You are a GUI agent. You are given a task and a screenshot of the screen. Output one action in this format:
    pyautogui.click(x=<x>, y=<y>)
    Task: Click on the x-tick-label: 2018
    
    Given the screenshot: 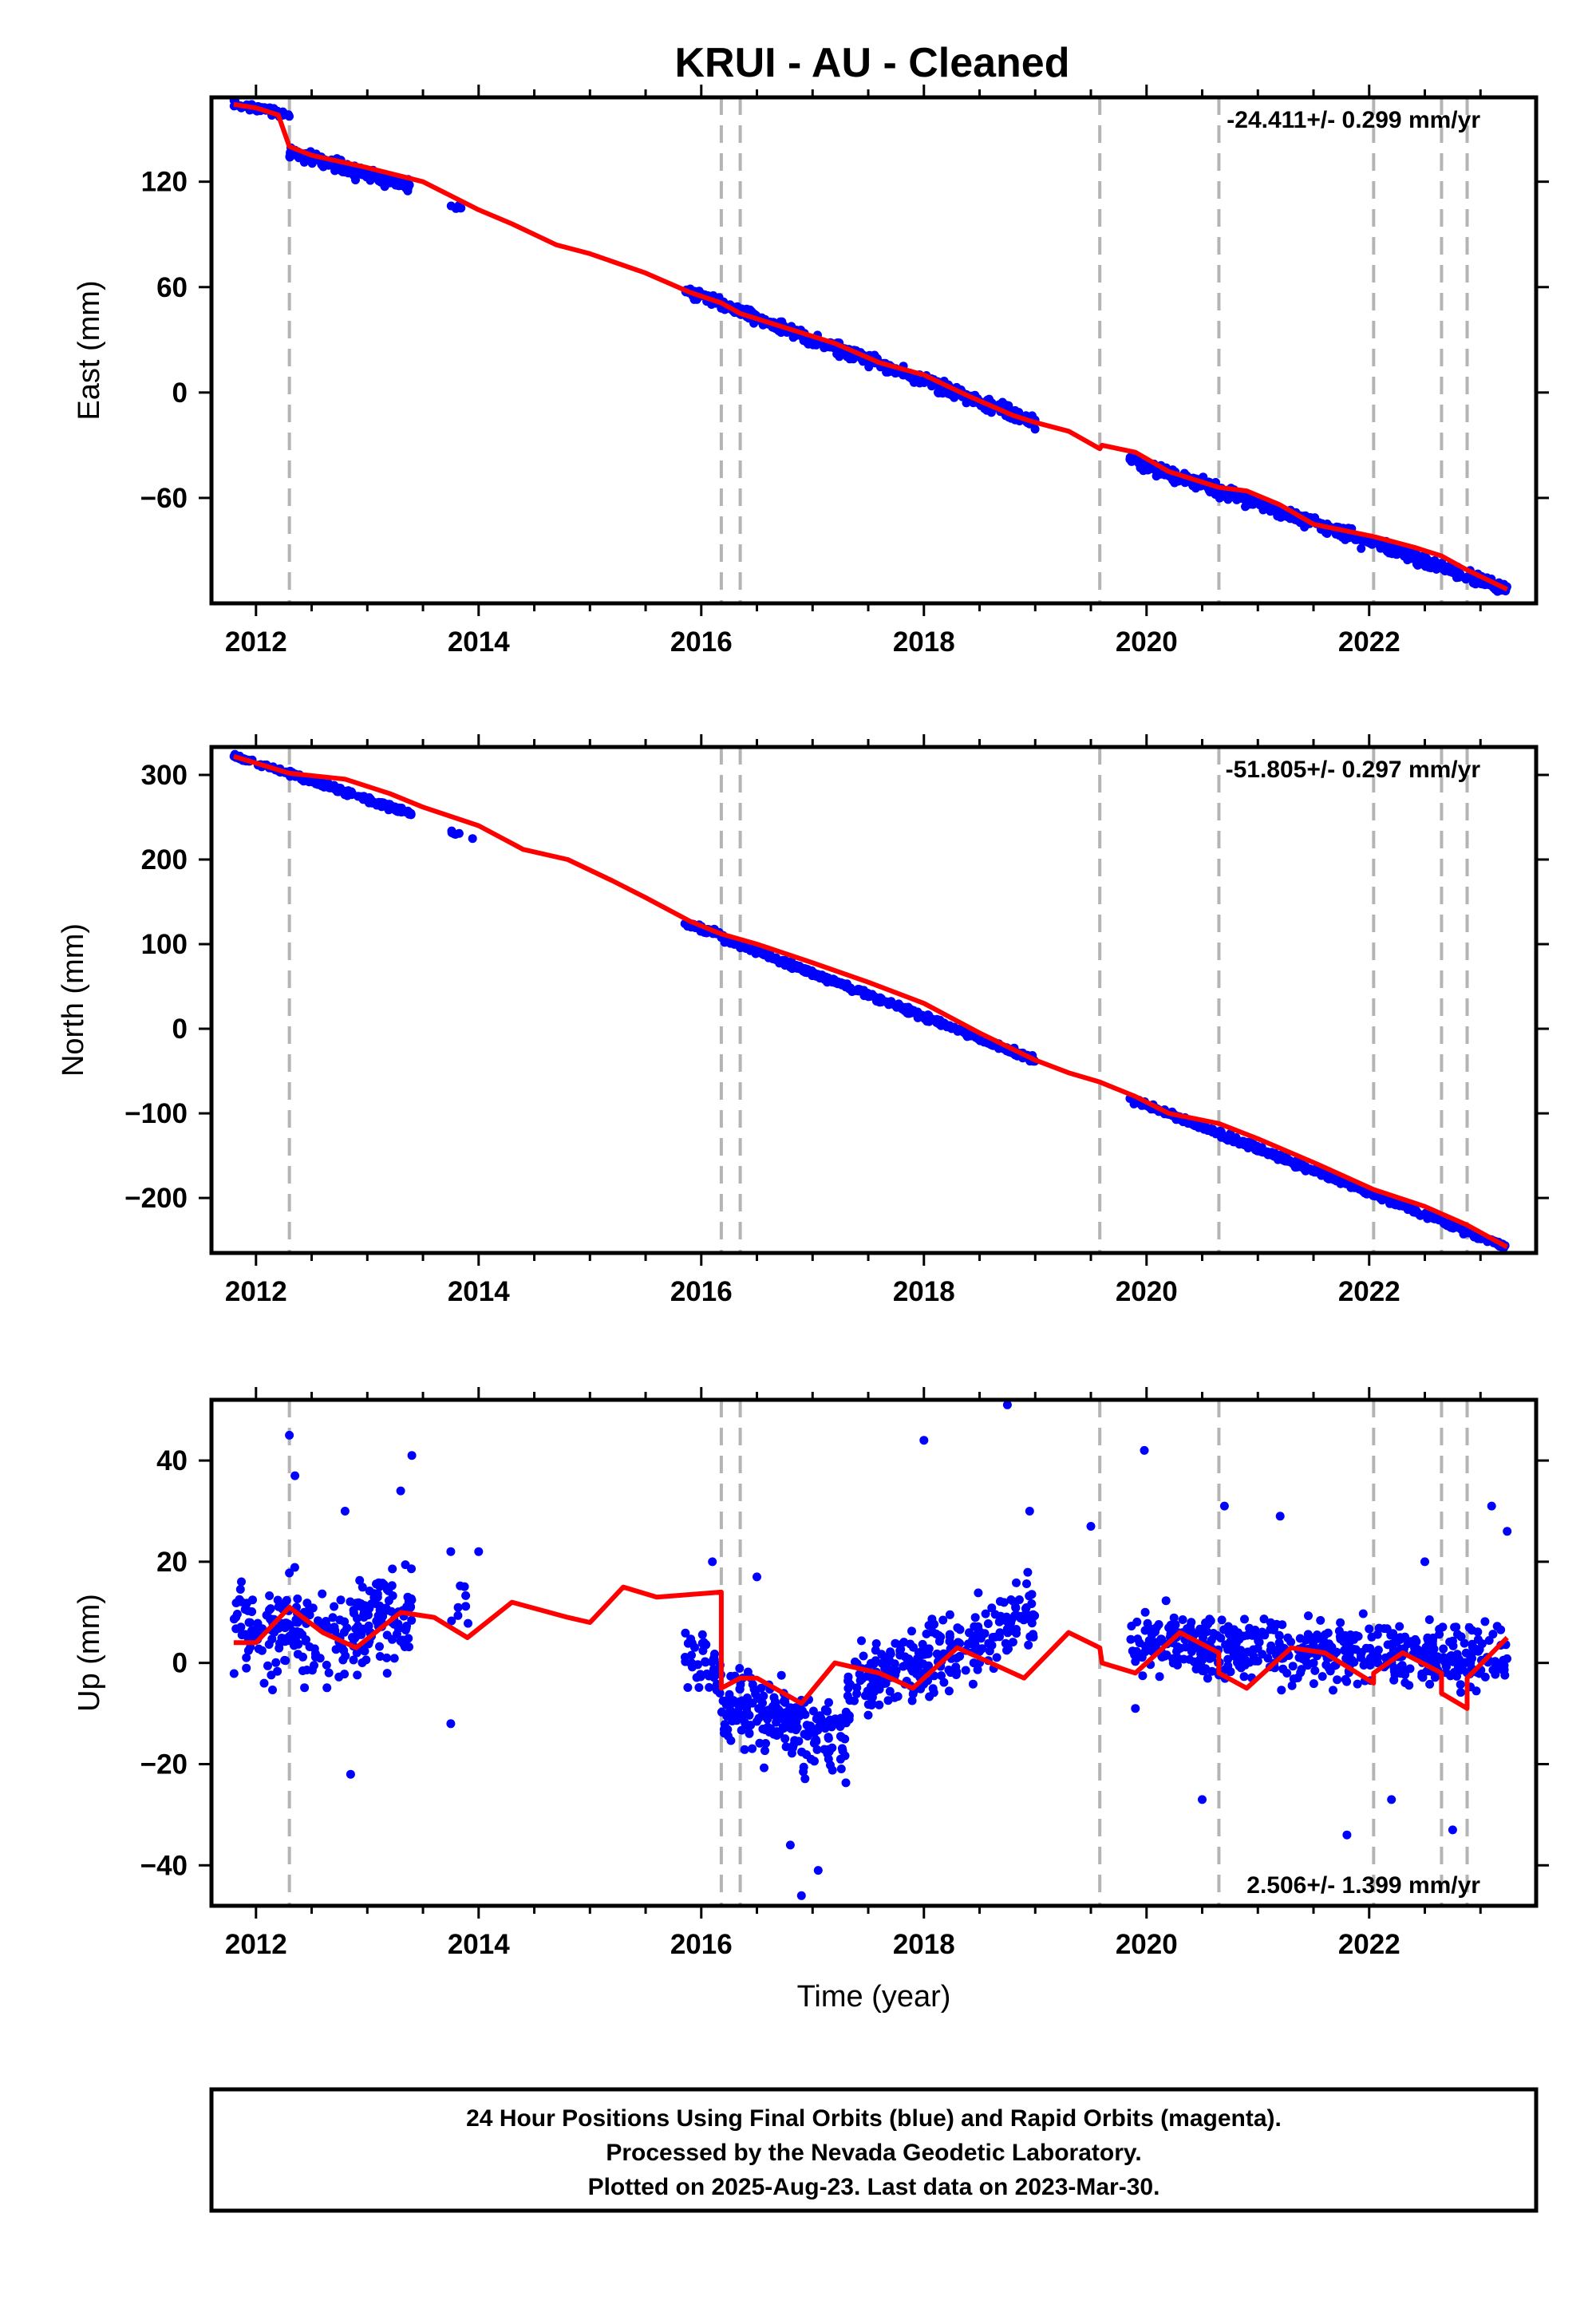 What is the action you would take?
    pyautogui.click(x=924, y=1291)
    